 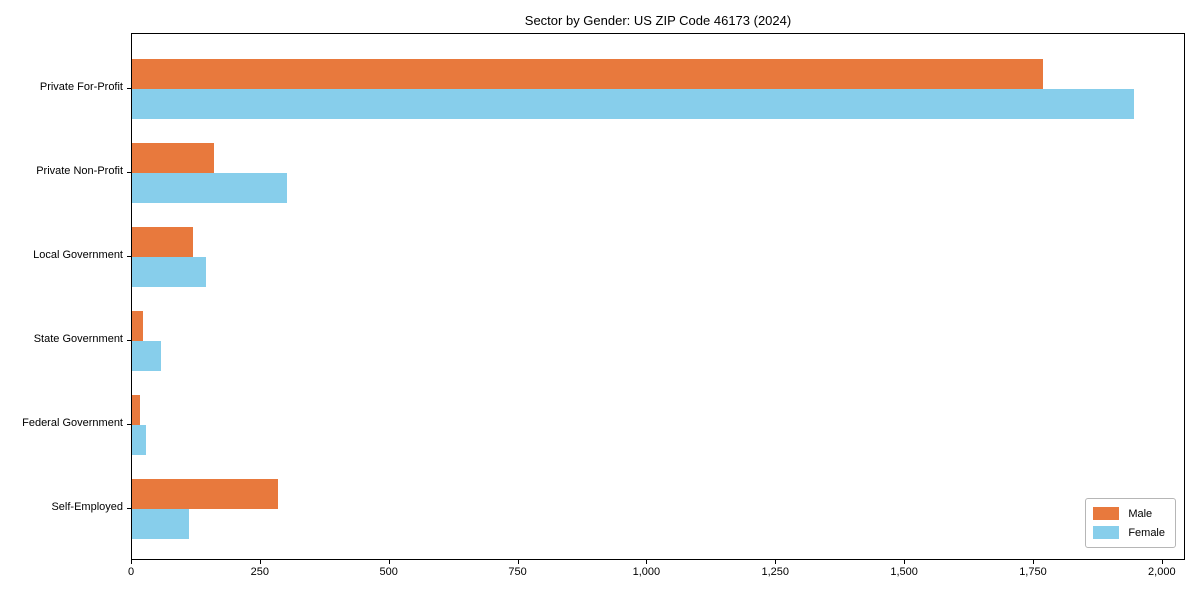 What do you see at coordinates (147, 356) in the screenshot?
I see `bar-female-state-government` at bounding box center [147, 356].